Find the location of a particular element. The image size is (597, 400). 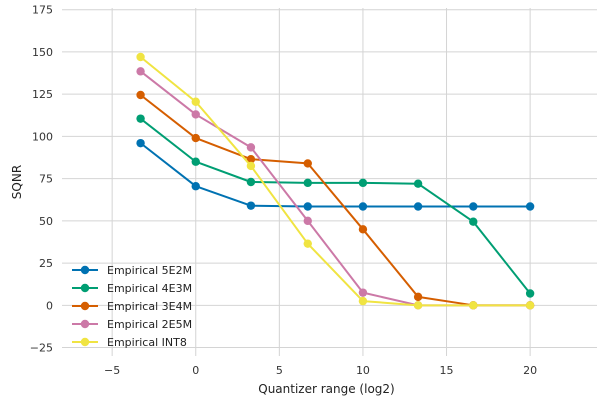

legend-item: Empirical INT8 is located at coordinates (129, 342).